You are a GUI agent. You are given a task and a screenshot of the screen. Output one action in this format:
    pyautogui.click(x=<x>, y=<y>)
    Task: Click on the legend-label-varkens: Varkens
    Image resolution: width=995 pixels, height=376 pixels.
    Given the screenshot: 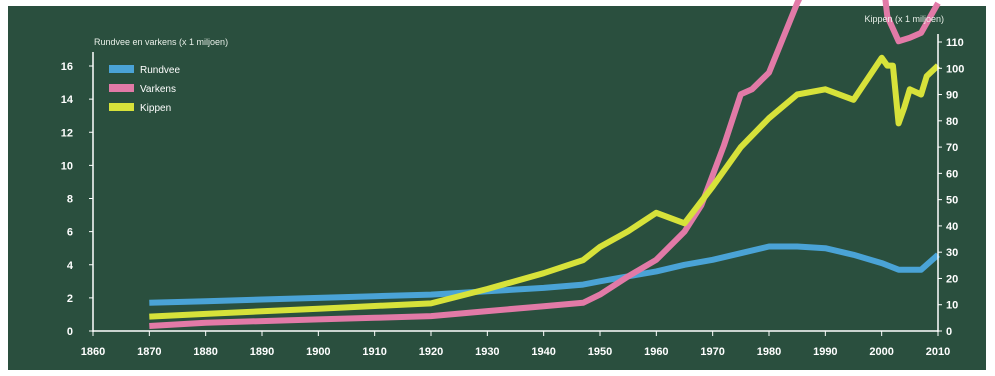 What is the action you would take?
    pyautogui.click(x=158, y=89)
    